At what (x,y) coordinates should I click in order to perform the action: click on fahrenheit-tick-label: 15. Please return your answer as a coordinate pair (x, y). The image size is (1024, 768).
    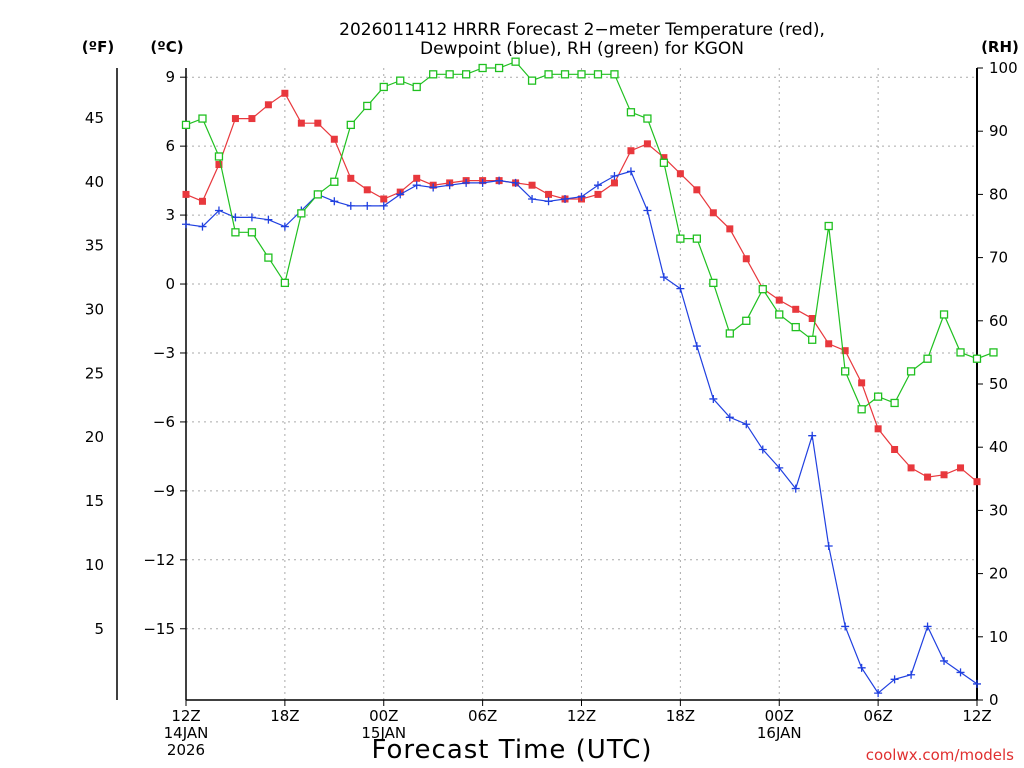
    Looking at the image, I should click on (94, 501).